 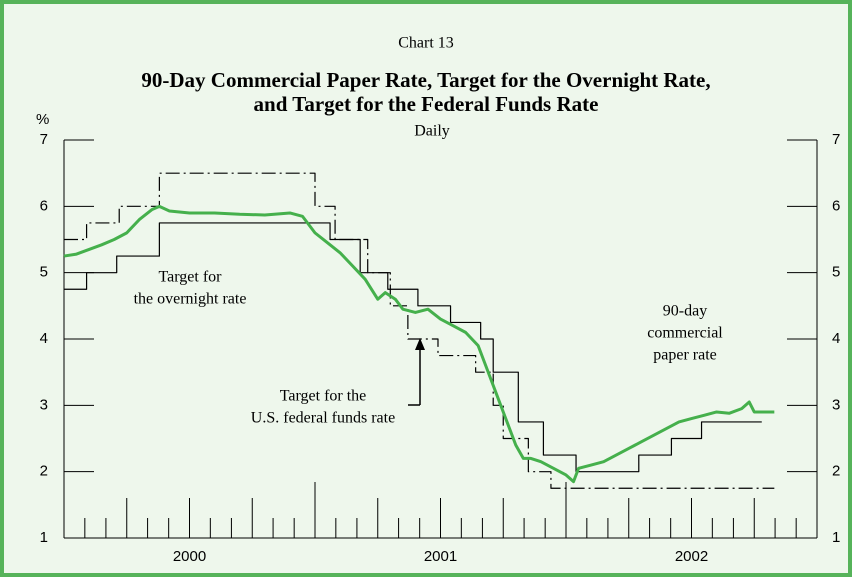 What do you see at coordinates (440, 556) in the screenshot?
I see `x-tick-label: 2001` at bounding box center [440, 556].